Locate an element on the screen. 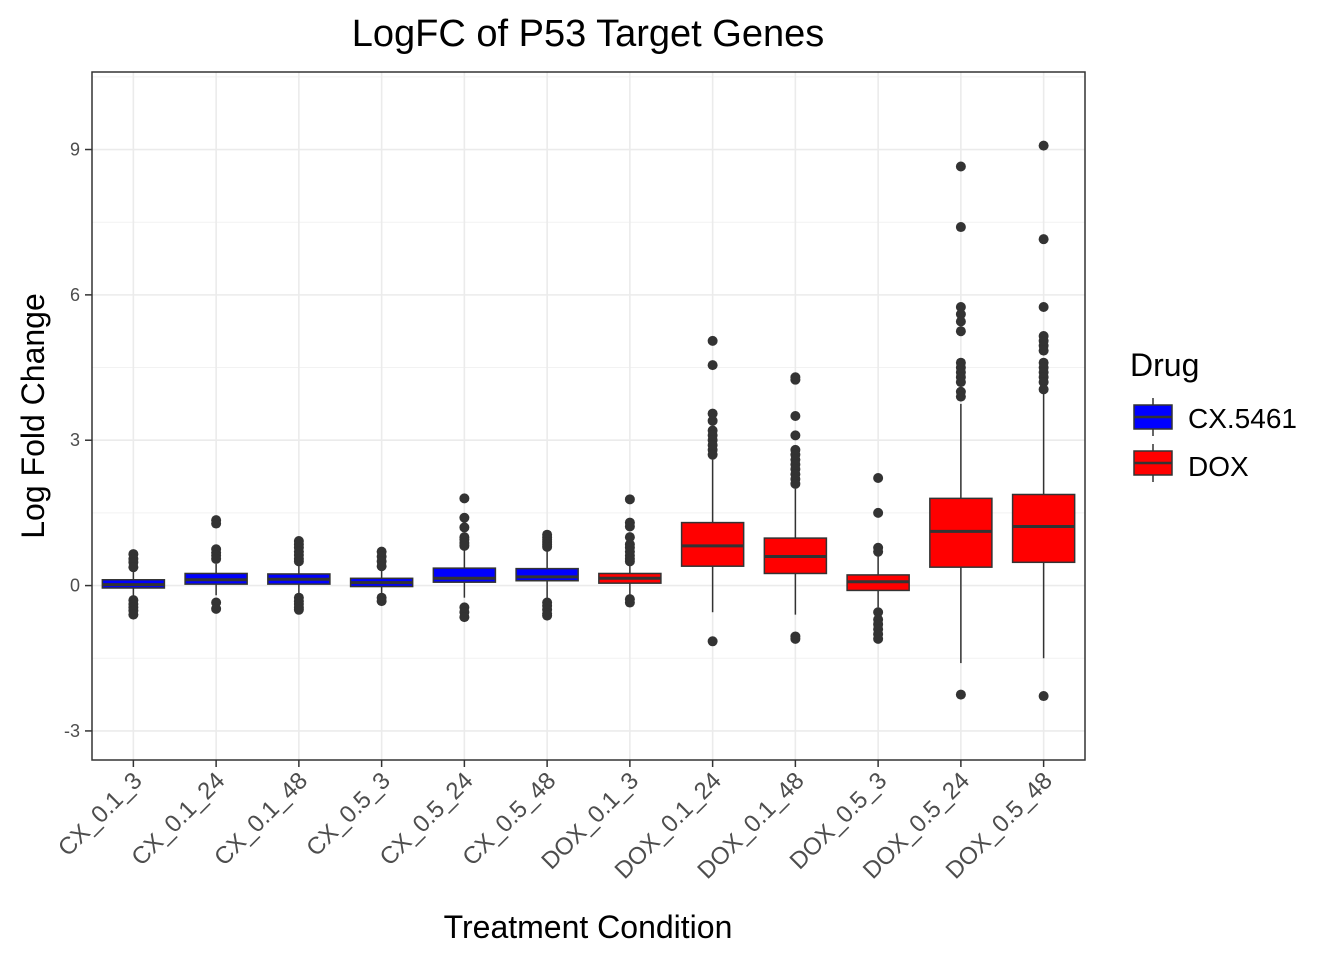 Image resolution: width=1344 pixels, height=960 pixels. legend: Drug CX.5461 DOX is located at coordinates (1213, 414).